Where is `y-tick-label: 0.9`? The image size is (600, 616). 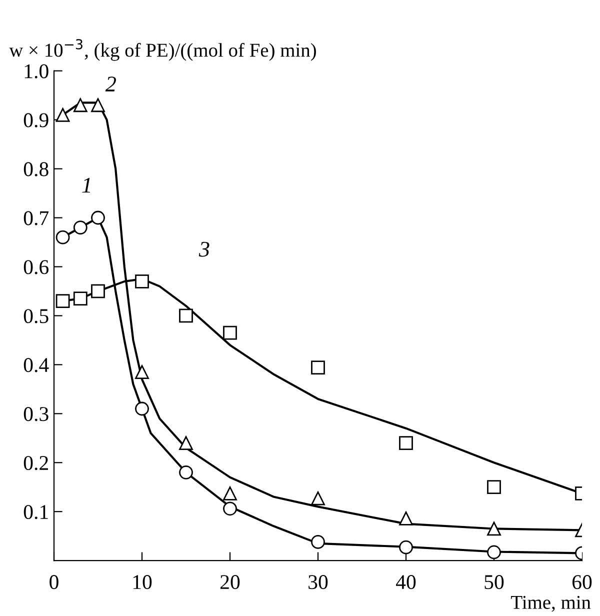 y-tick-label: 0.9 is located at coordinates (36, 120).